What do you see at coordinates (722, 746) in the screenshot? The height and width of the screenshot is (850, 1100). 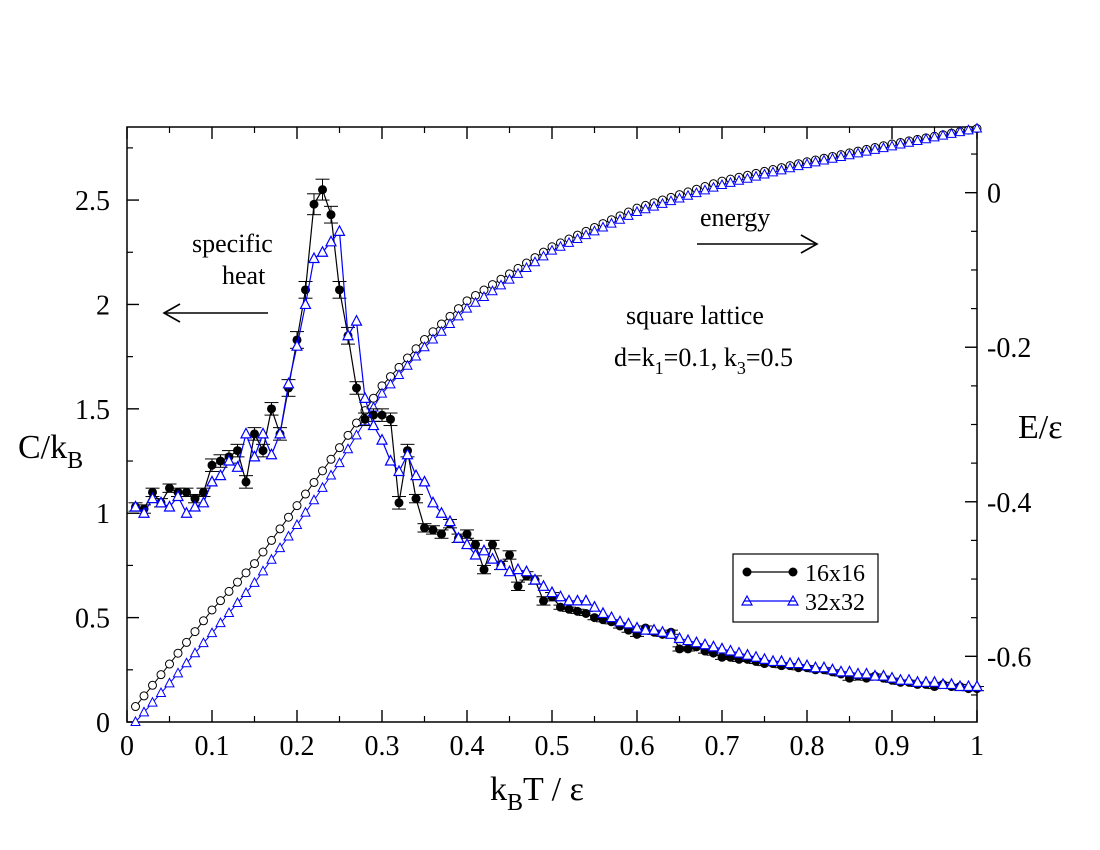 I see `x-tick-label: 0.7` at bounding box center [722, 746].